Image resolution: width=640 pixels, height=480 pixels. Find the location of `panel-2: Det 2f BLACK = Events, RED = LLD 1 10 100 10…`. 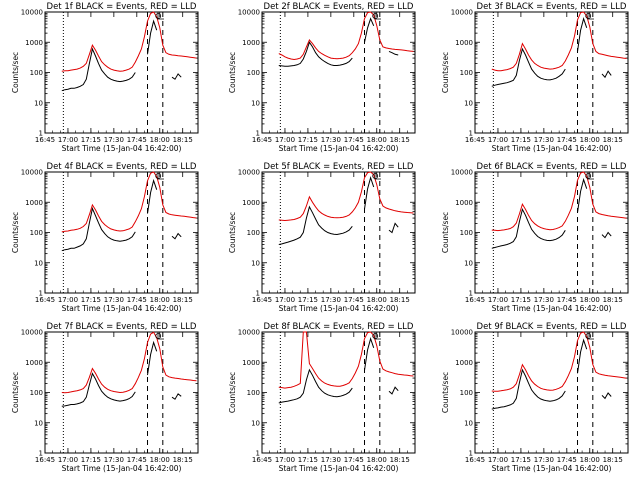

panel-2: Det 2f BLACK = Events, RED = LLD 1 10 100 10… is located at coordinates (322, 77).